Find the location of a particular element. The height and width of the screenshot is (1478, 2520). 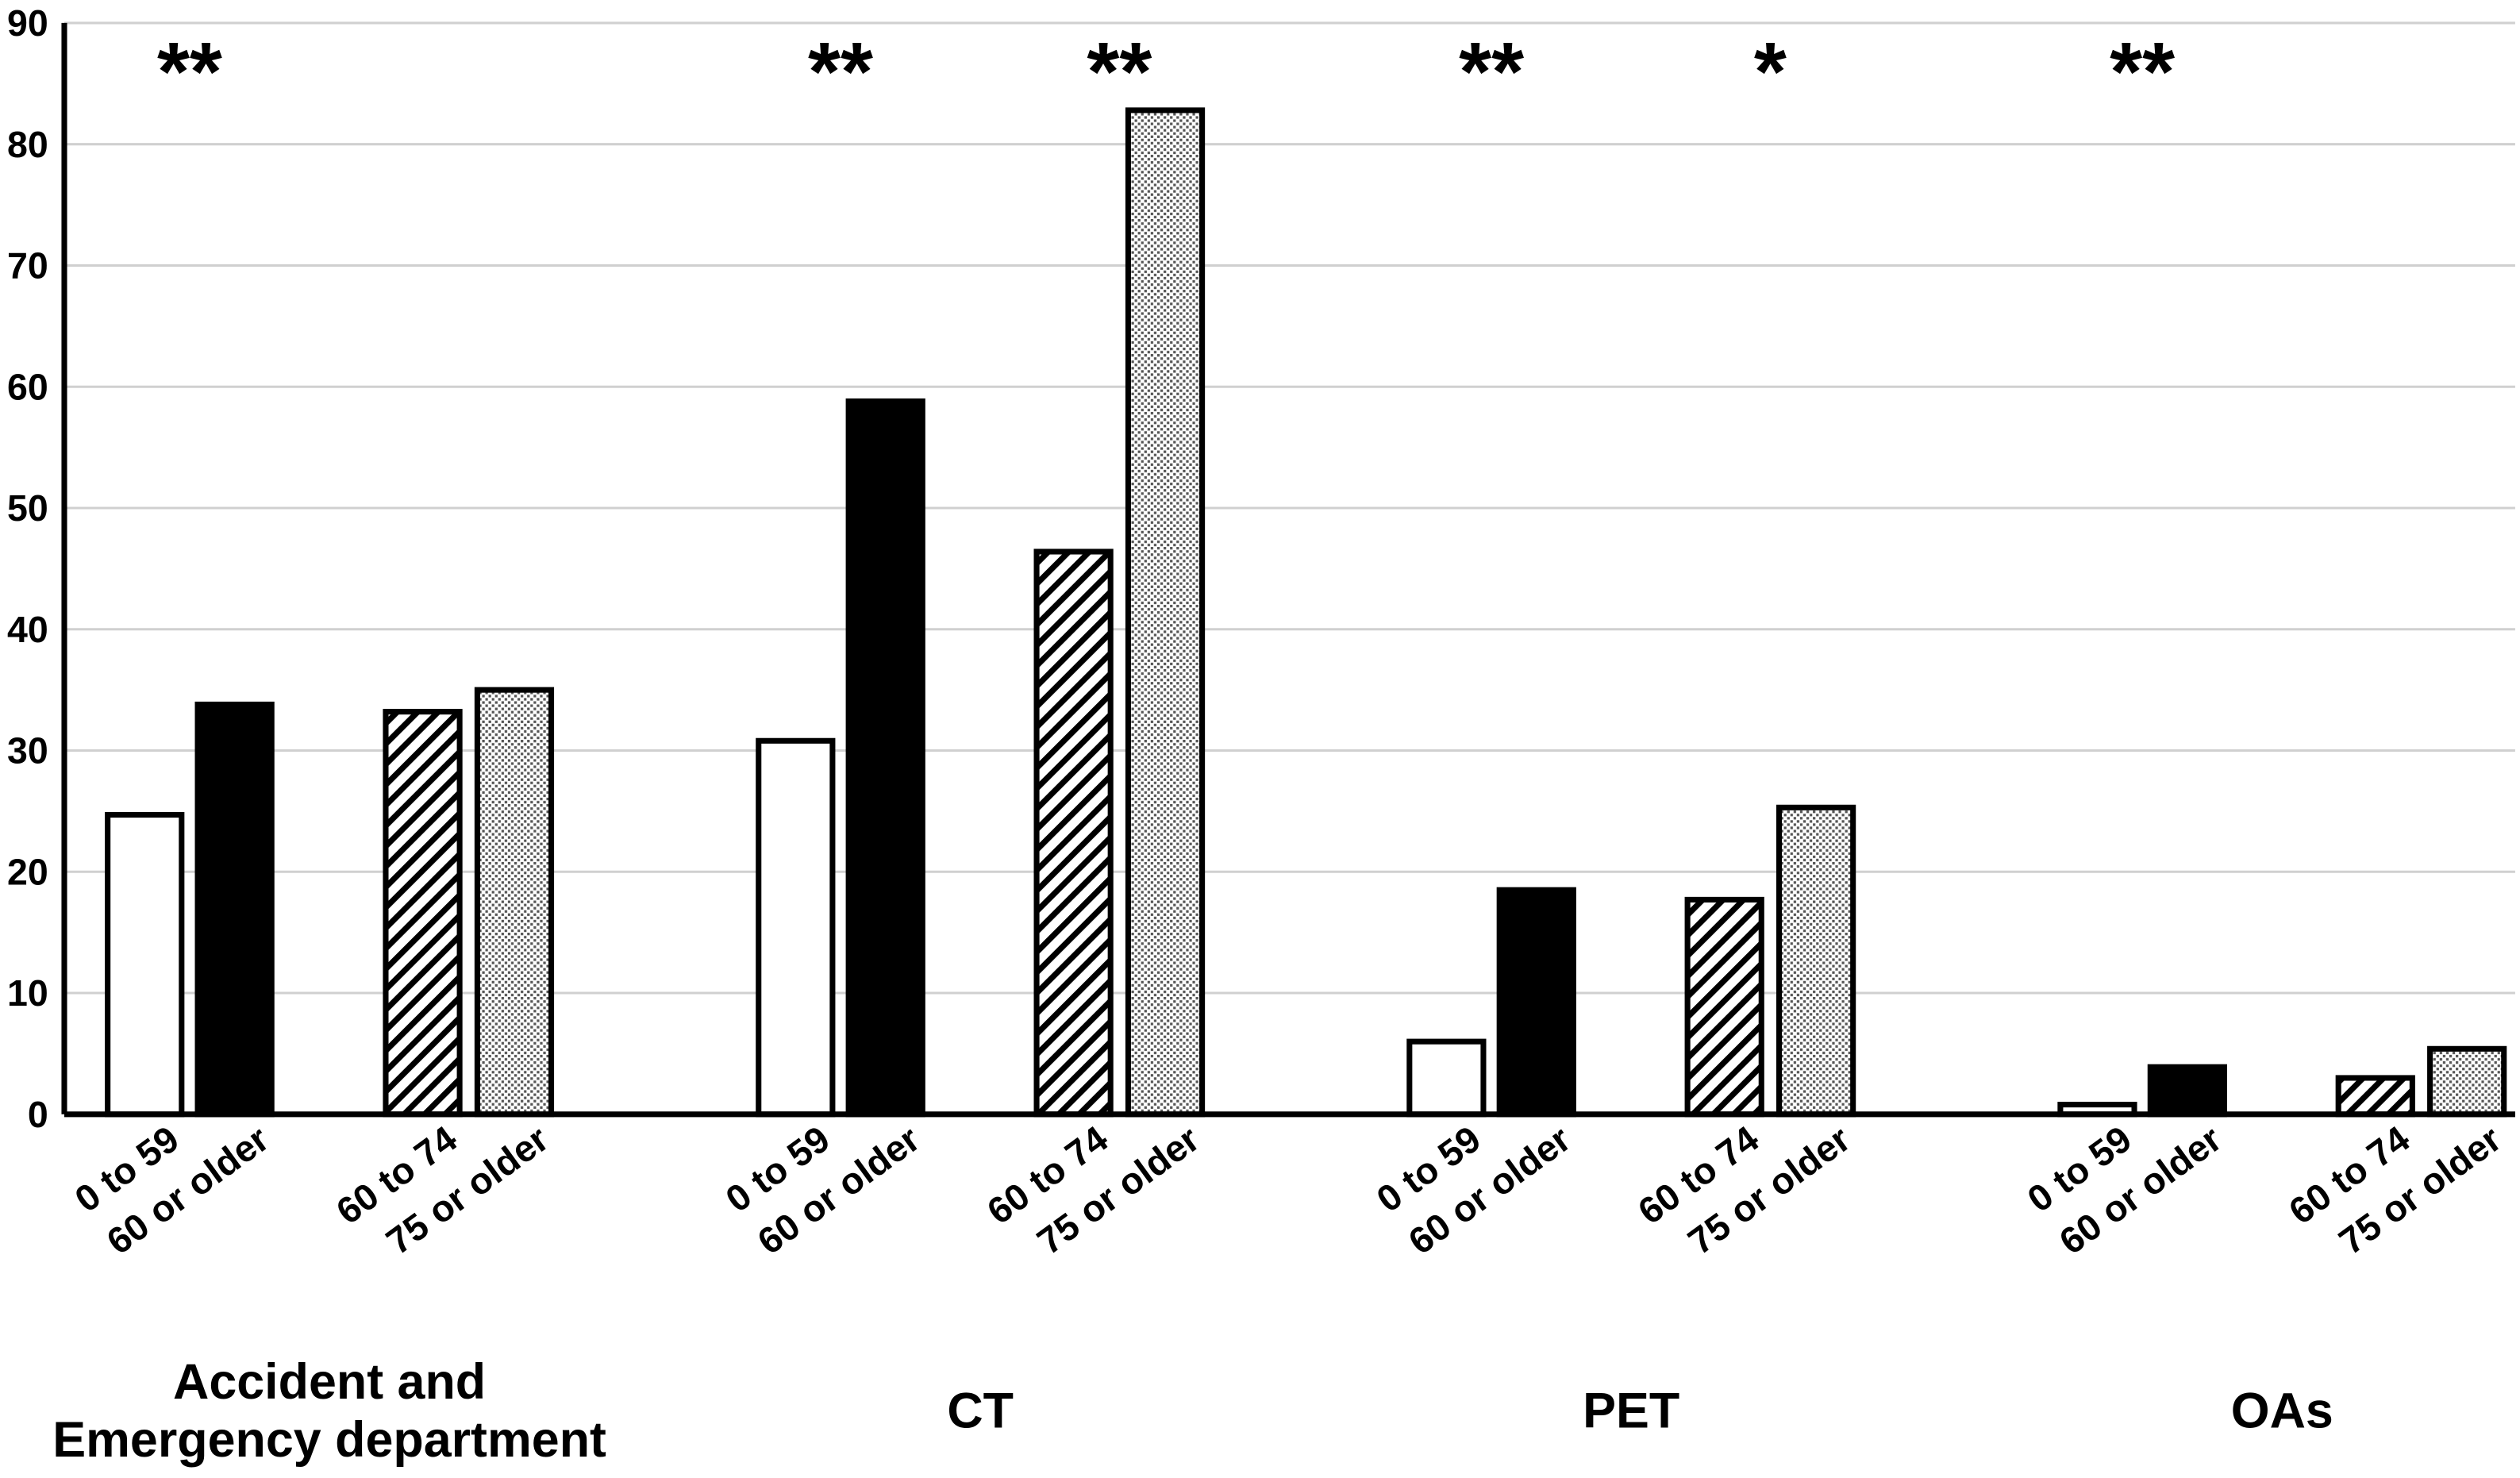

category-label-box: OAs is located at coordinates (2281, 1410).